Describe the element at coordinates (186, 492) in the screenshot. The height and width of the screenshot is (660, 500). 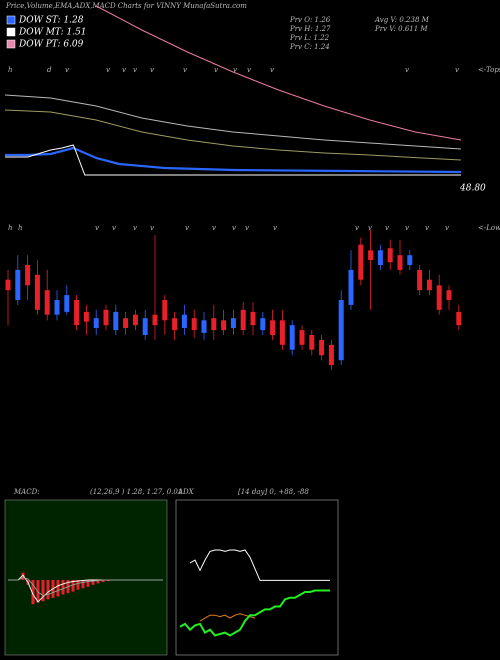
I see `panel-title: ADX` at that location.